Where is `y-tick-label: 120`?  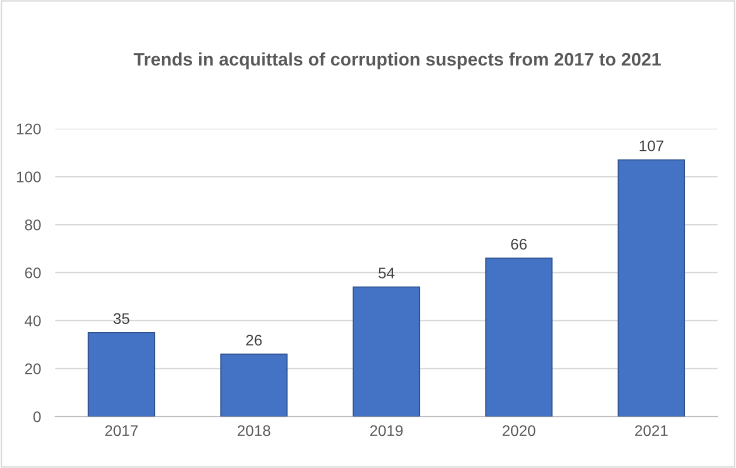 y-tick-label: 120 is located at coordinates (28, 129).